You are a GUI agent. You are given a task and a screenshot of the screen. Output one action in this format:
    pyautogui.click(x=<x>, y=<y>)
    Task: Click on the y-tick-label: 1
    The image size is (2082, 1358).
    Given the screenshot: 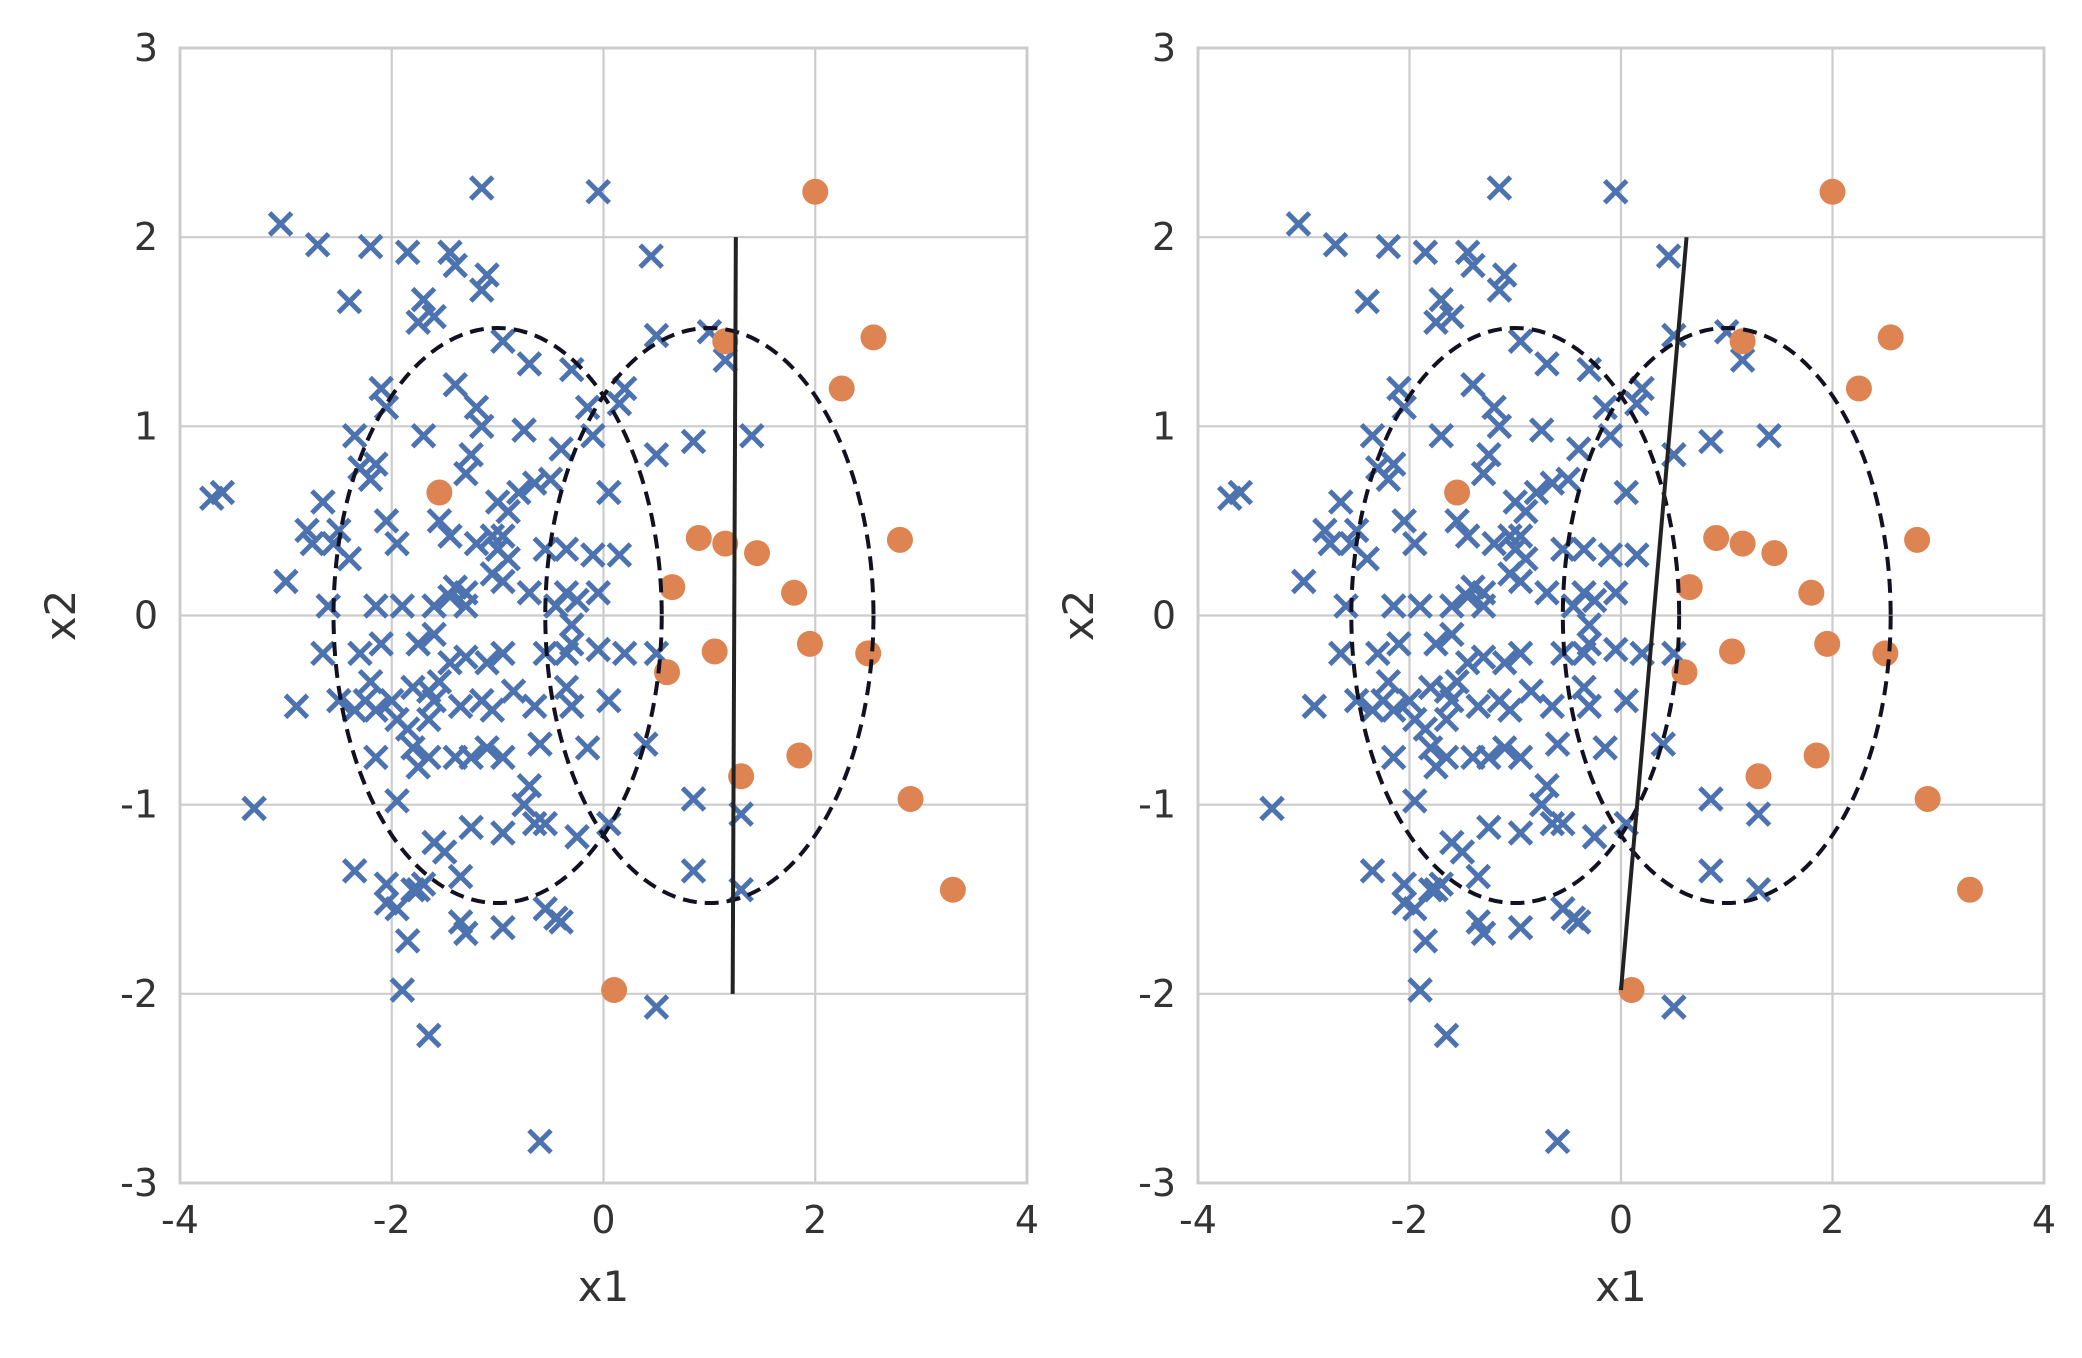 What is the action you would take?
    pyautogui.click(x=146, y=426)
    